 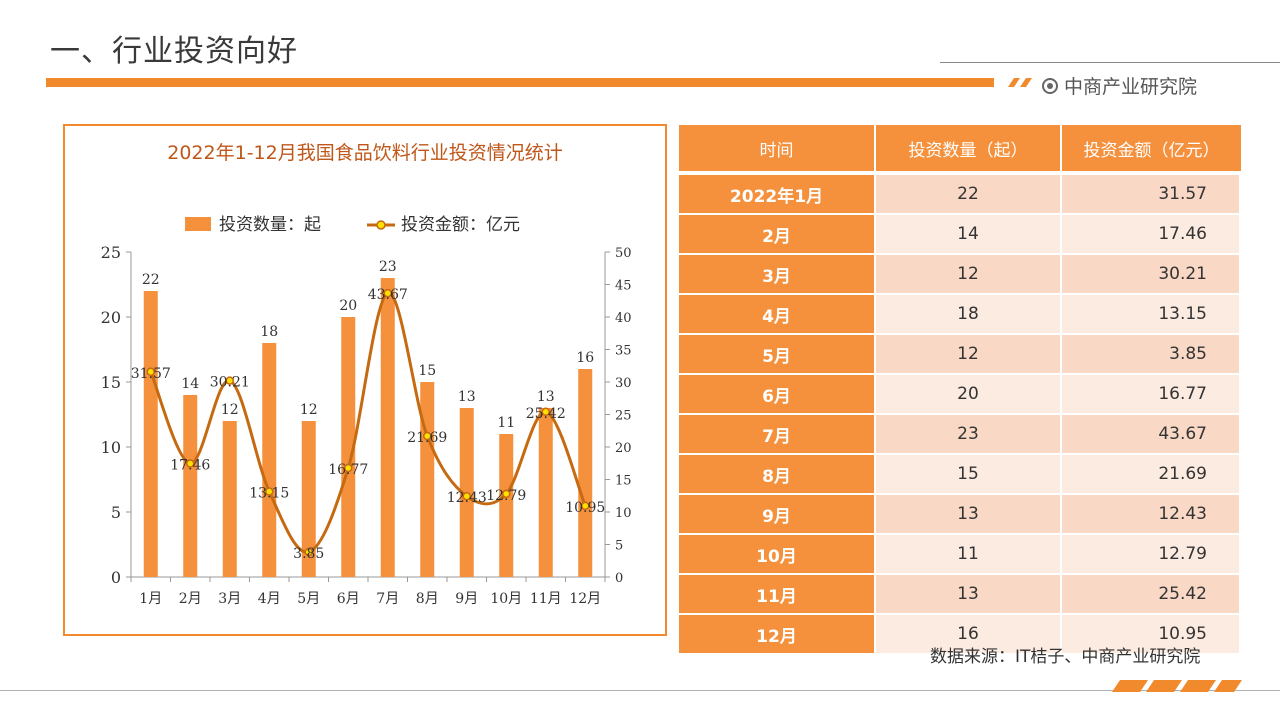 I want to click on bar-value-label: 14, so click(x=190, y=384).